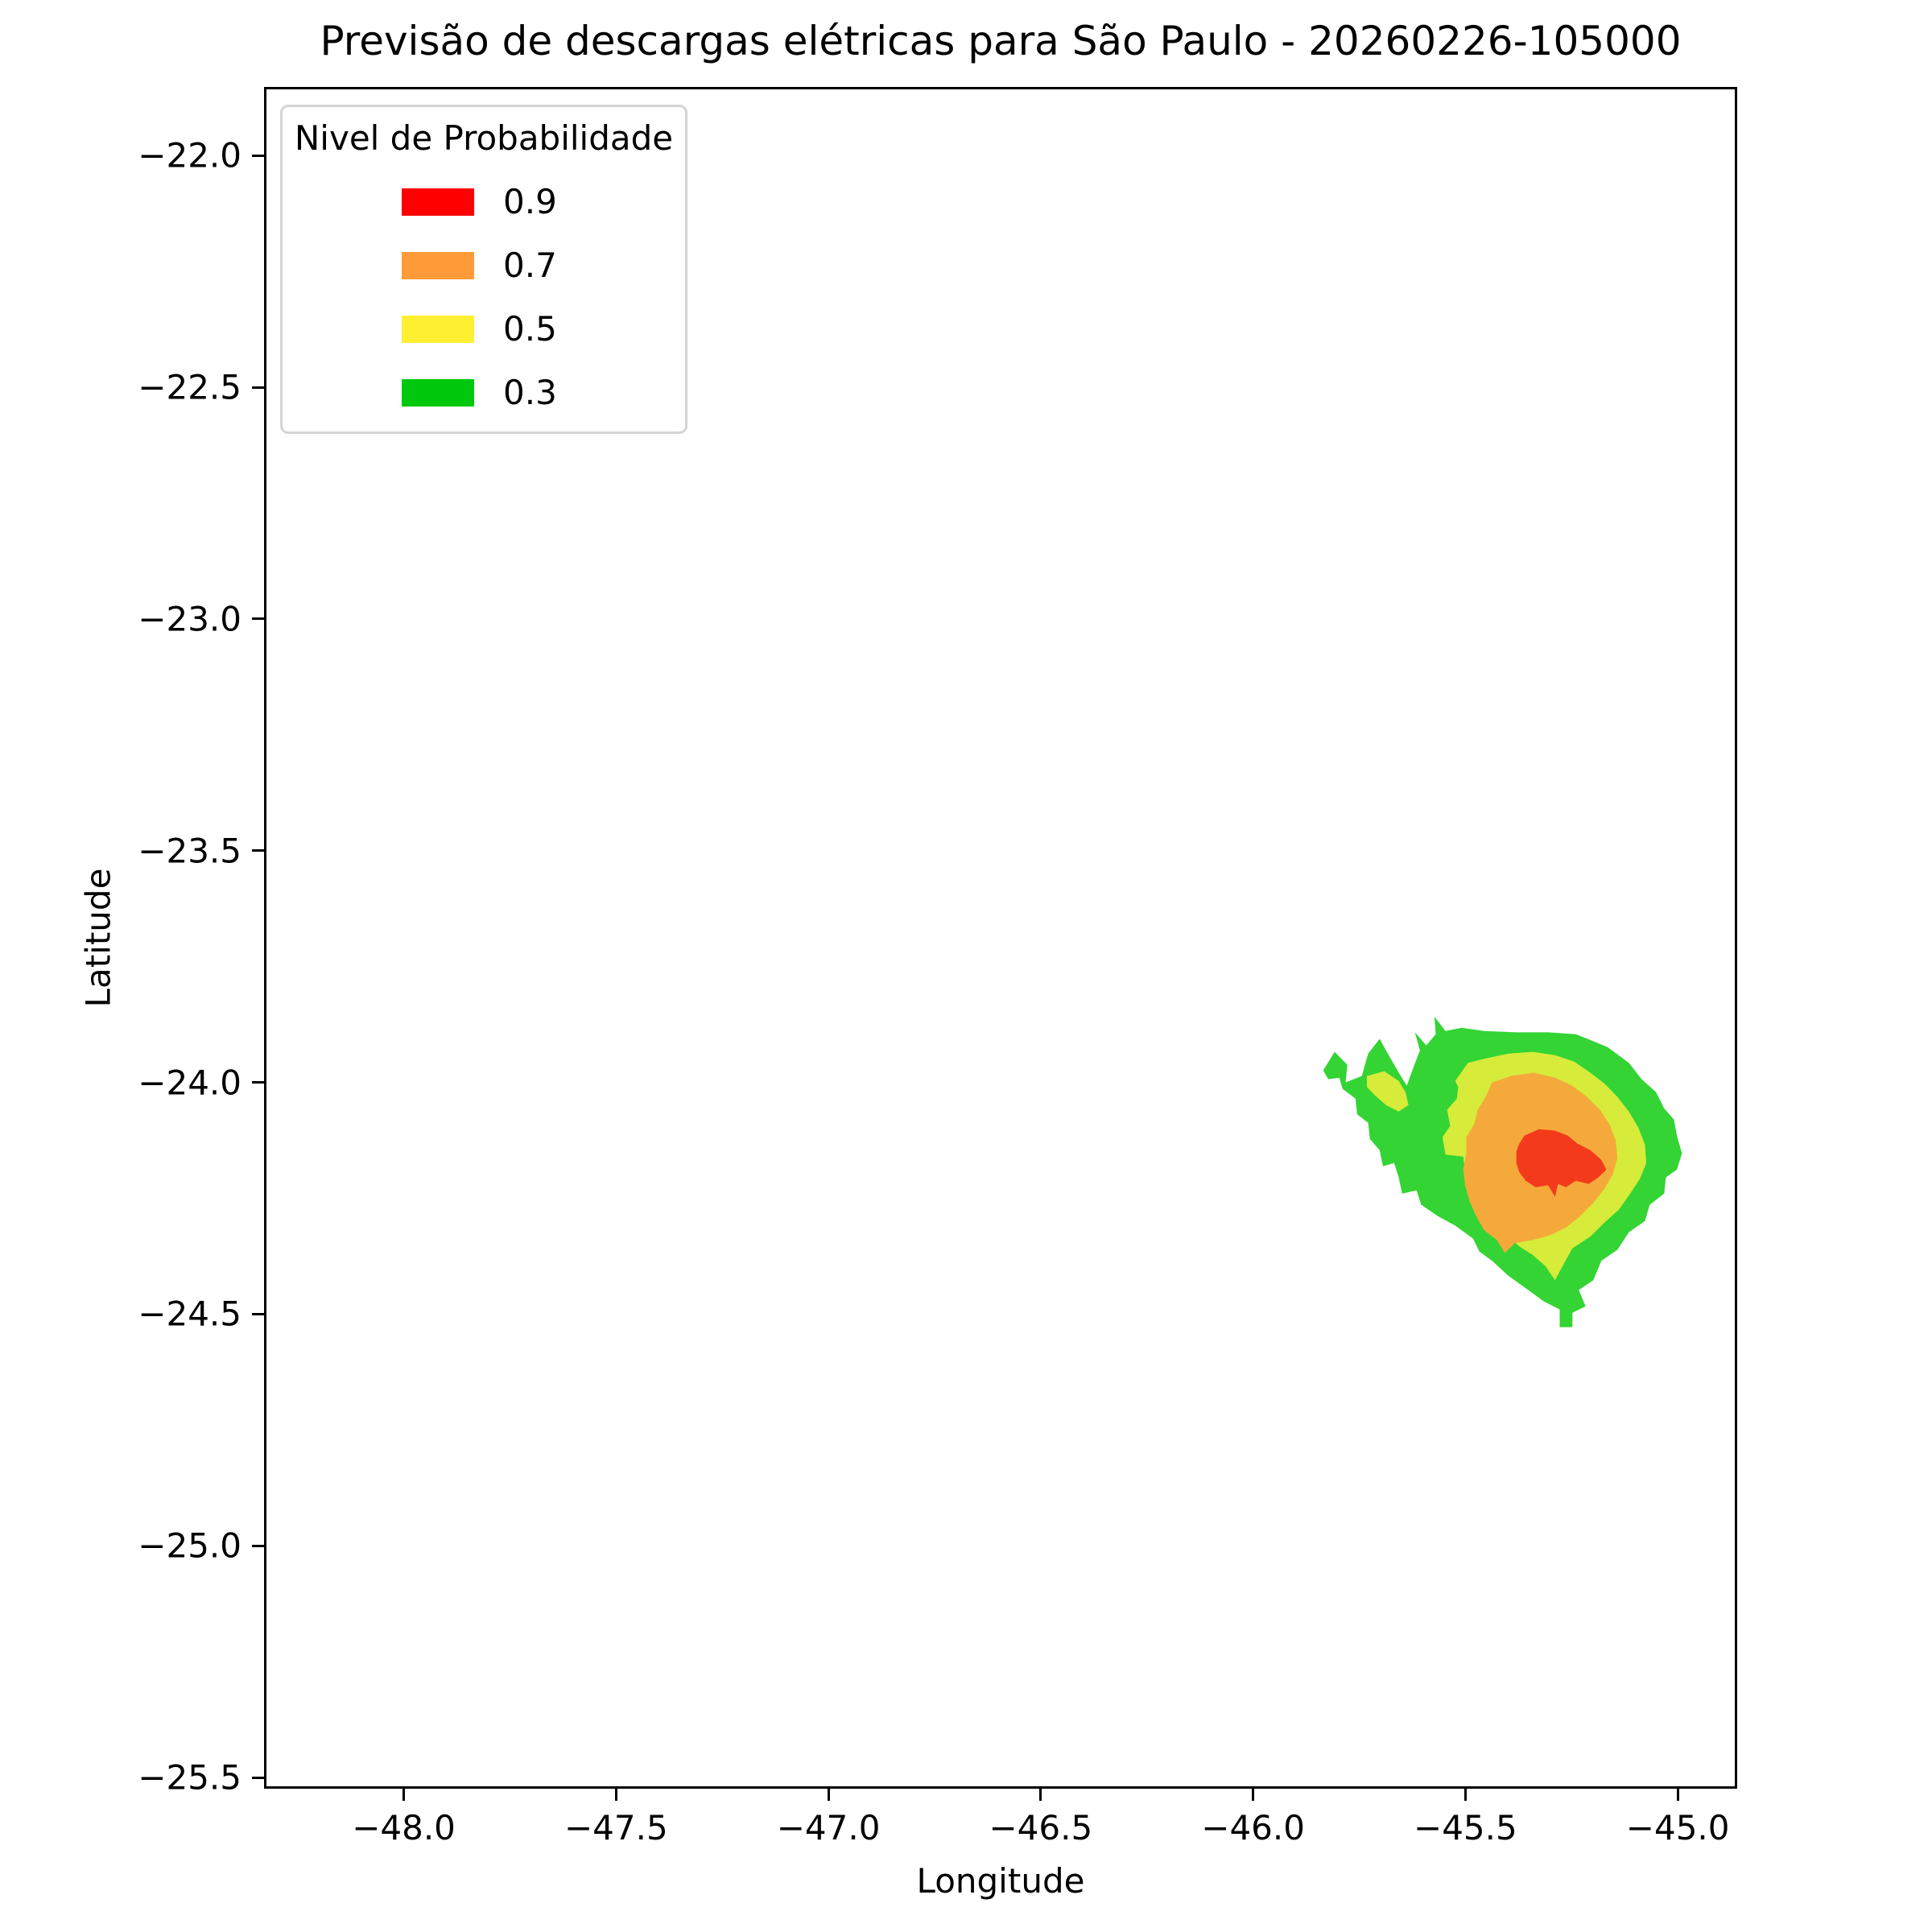 This screenshot has width=1932, height=1932. I want to click on legend-entry: 0.9, so click(484, 201).